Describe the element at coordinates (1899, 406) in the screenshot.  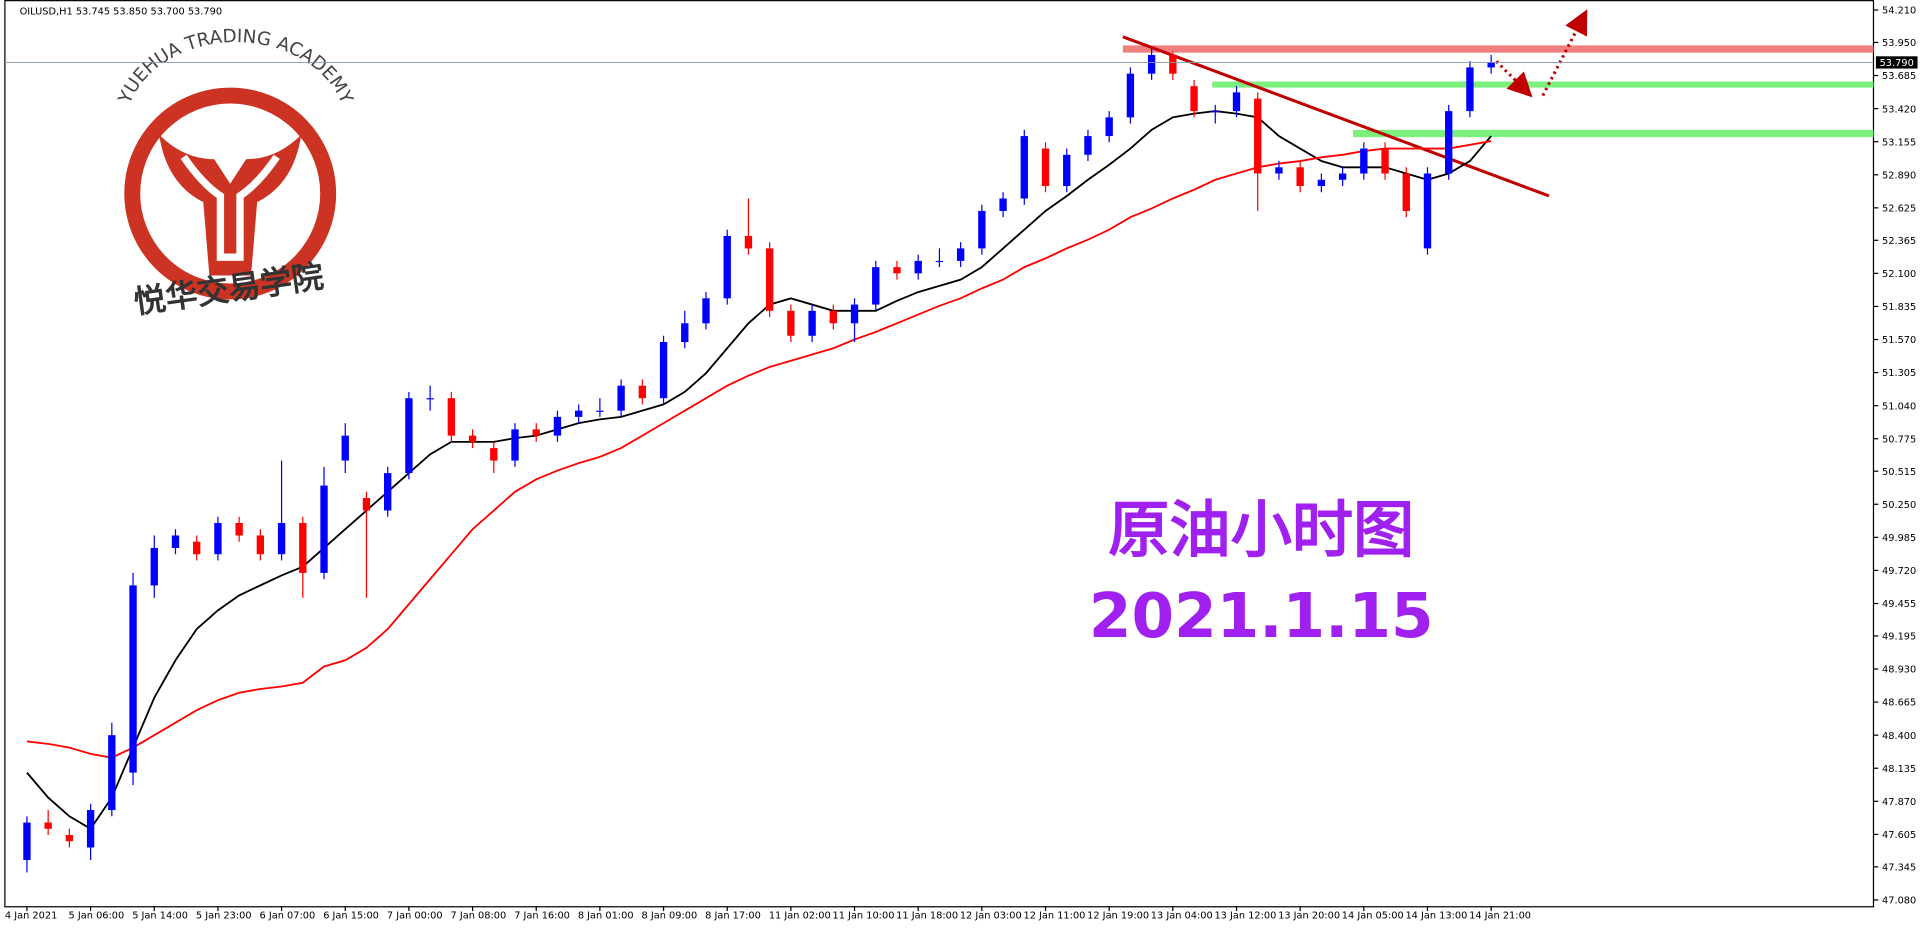
I see `y-tick-label: 51.040` at that location.